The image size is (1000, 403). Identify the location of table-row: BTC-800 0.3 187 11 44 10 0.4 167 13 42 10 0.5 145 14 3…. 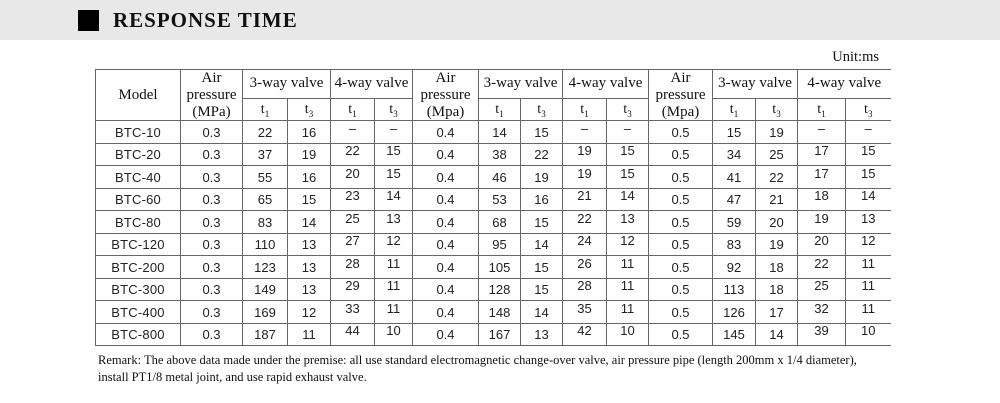
(493, 334).